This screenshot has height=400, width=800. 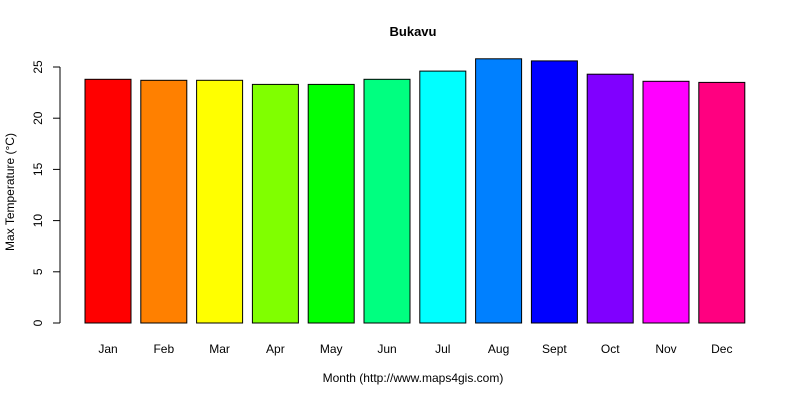 What do you see at coordinates (610, 198) in the screenshot?
I see `bar-oct` at bounding box center [610, 198].